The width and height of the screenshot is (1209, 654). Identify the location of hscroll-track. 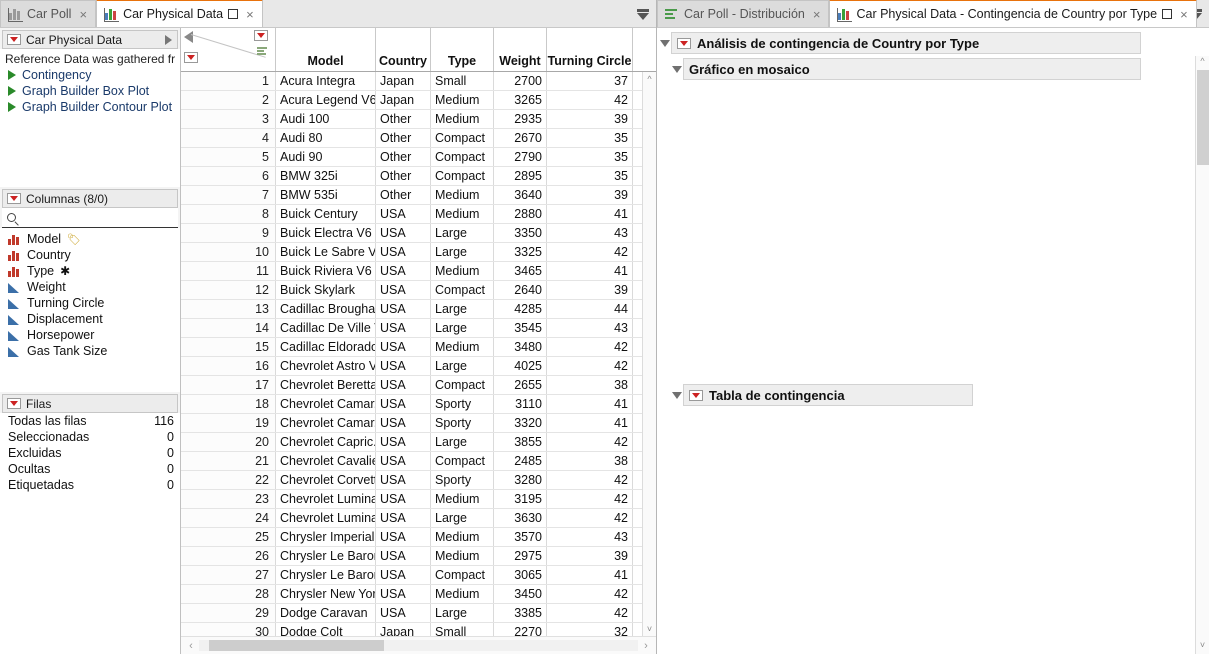
(418, 645).